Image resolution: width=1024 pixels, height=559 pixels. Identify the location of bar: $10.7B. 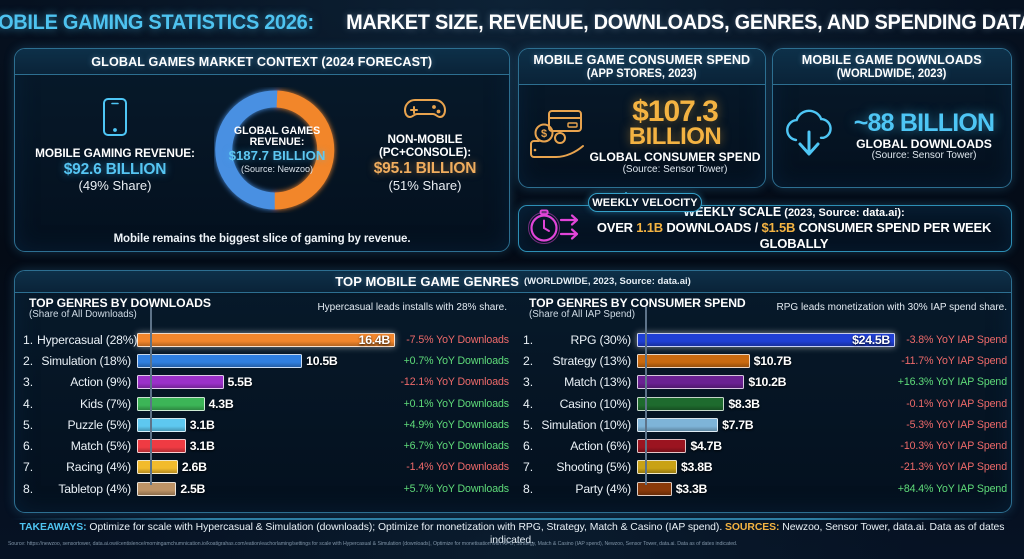
(714, 360).